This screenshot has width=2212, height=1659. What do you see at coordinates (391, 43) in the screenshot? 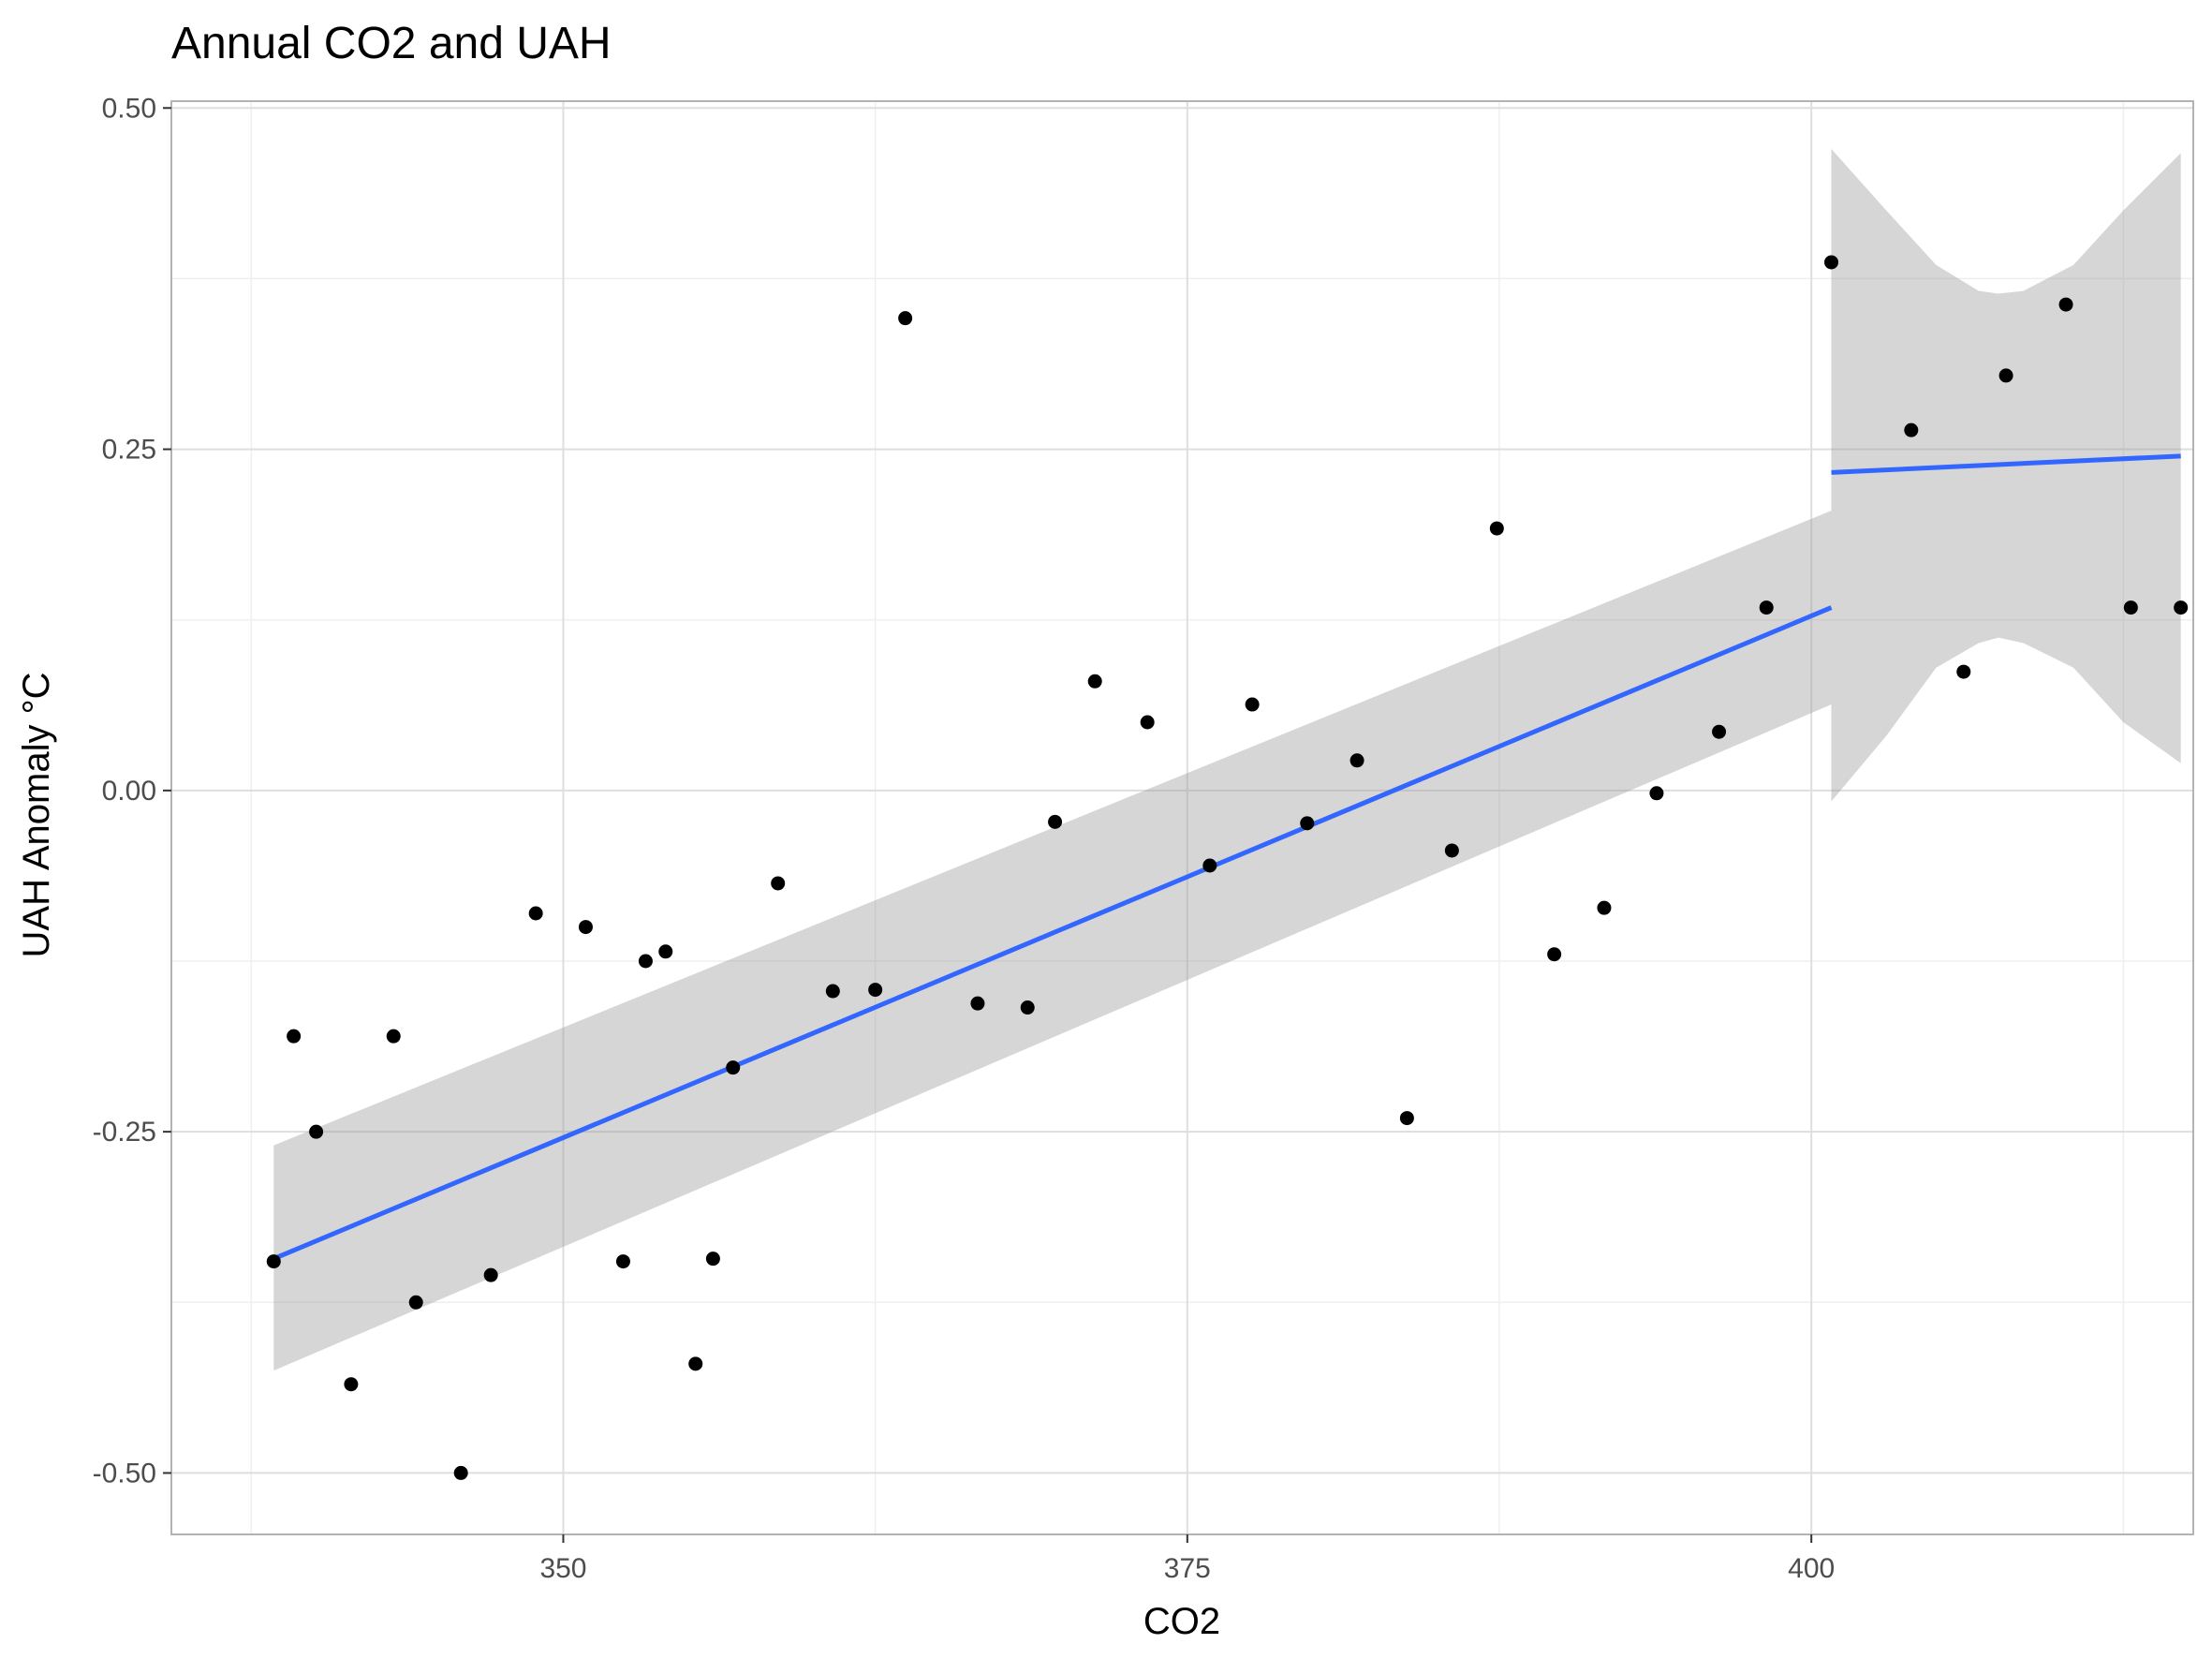
I see `chart-title: Annual CO2 and UAH` at bounding box center [391, 43].